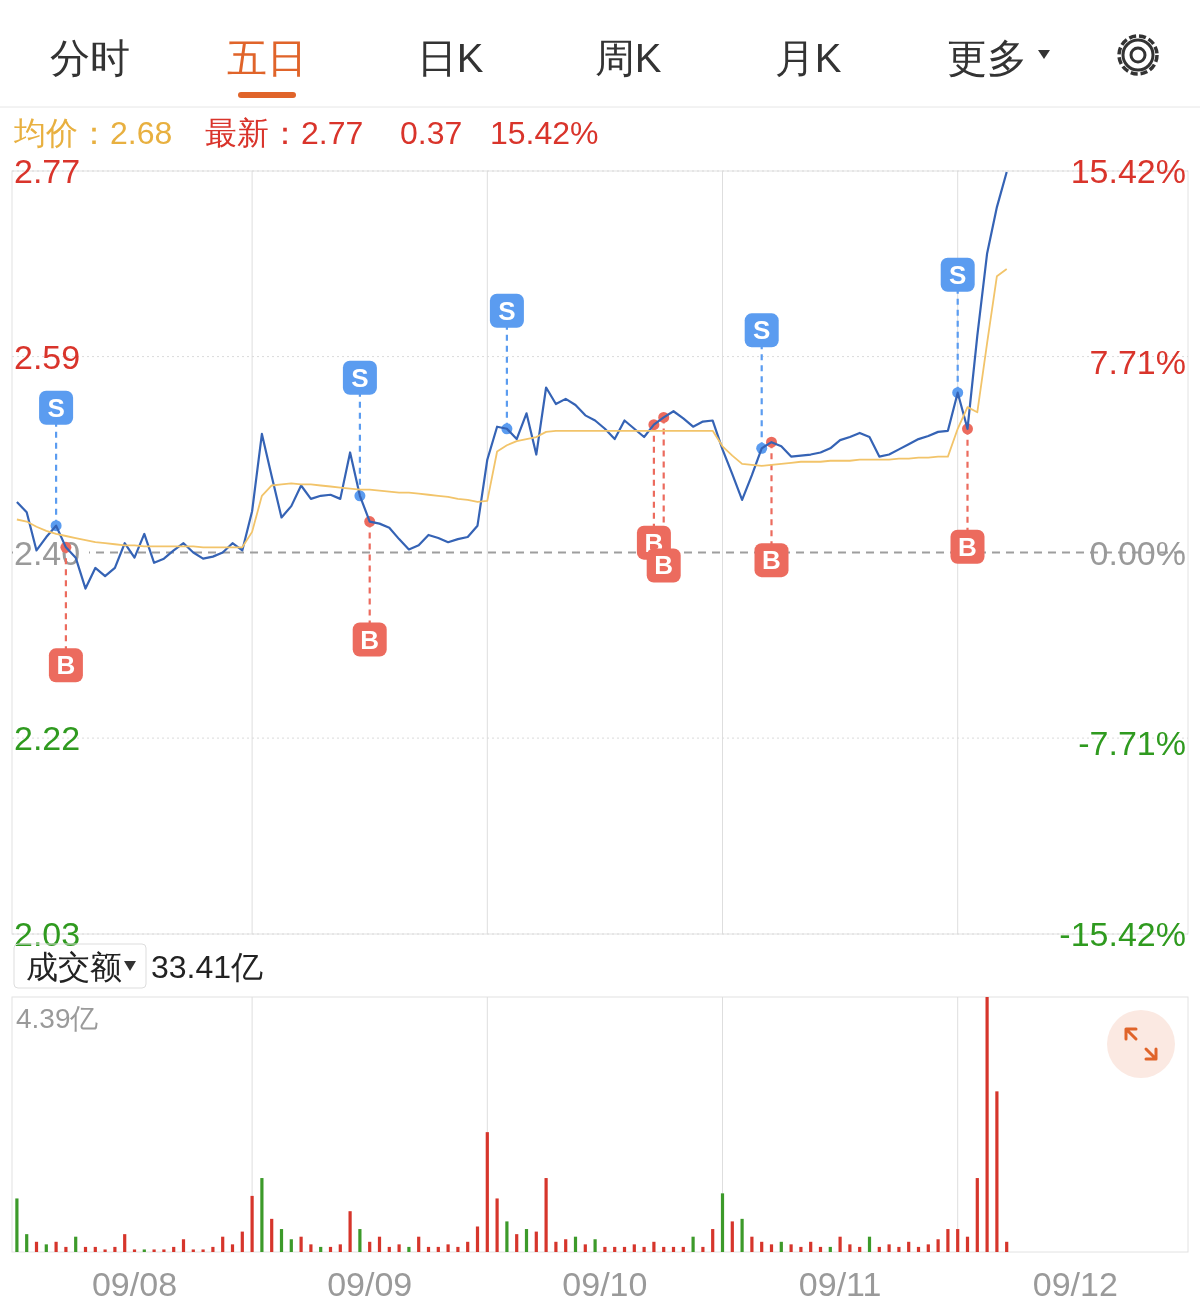 The height and width of the screenshot is (1312, 1200). Describe the element at coordinates (987, 58) in the screenshot. I see `text: 更多` at that location.